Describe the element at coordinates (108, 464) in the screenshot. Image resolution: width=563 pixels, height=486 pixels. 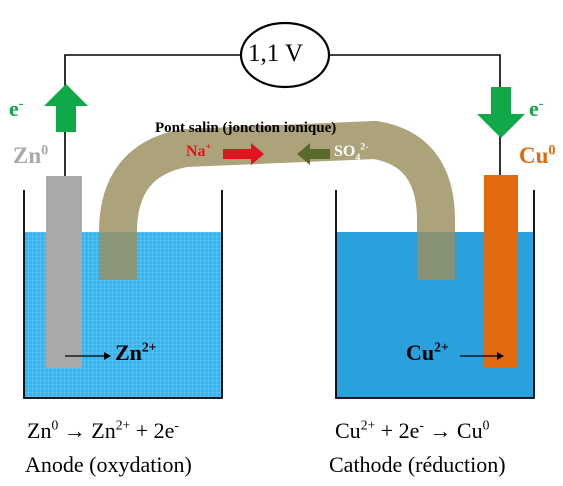
I see `anode-label: Anode (oxydation)` at that location.